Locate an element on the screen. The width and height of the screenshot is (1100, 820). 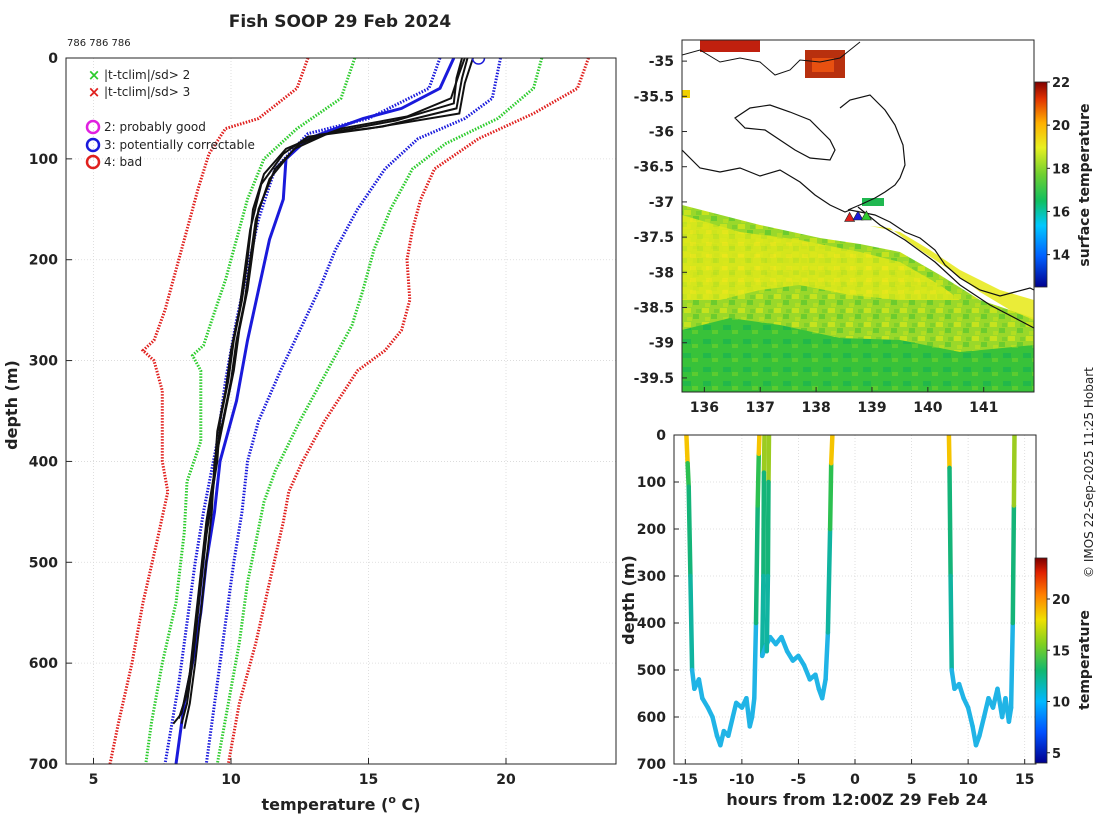
map-xtick-label-4: 140 is located at coordinates (927, 408).